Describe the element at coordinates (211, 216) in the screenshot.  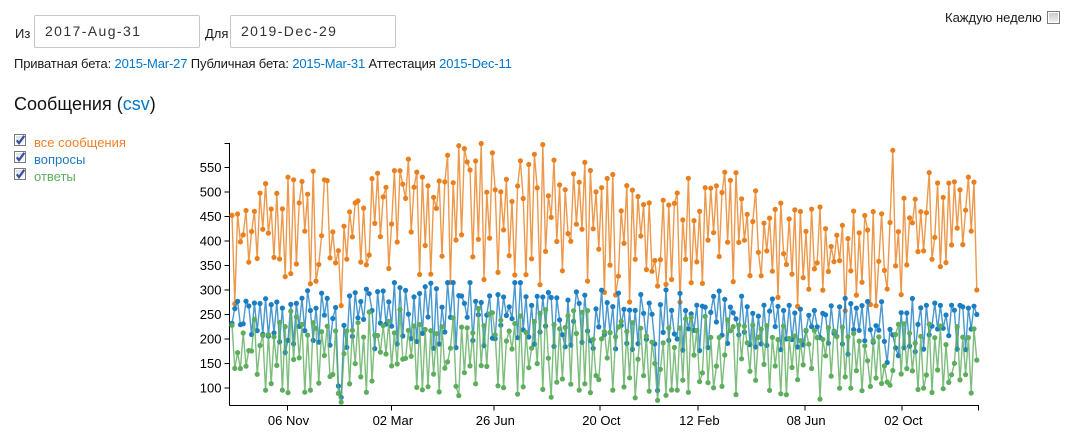
I see `svg-text: 450` at that location.